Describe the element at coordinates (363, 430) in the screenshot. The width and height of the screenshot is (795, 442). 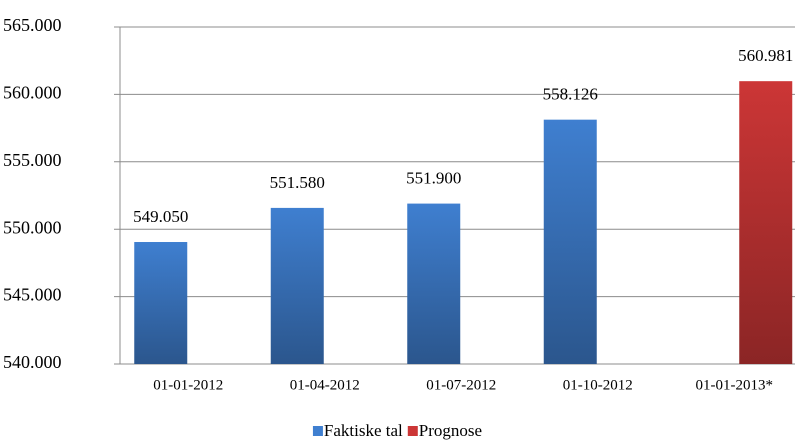
I see `legend-label: Faktiske tal` at that location.